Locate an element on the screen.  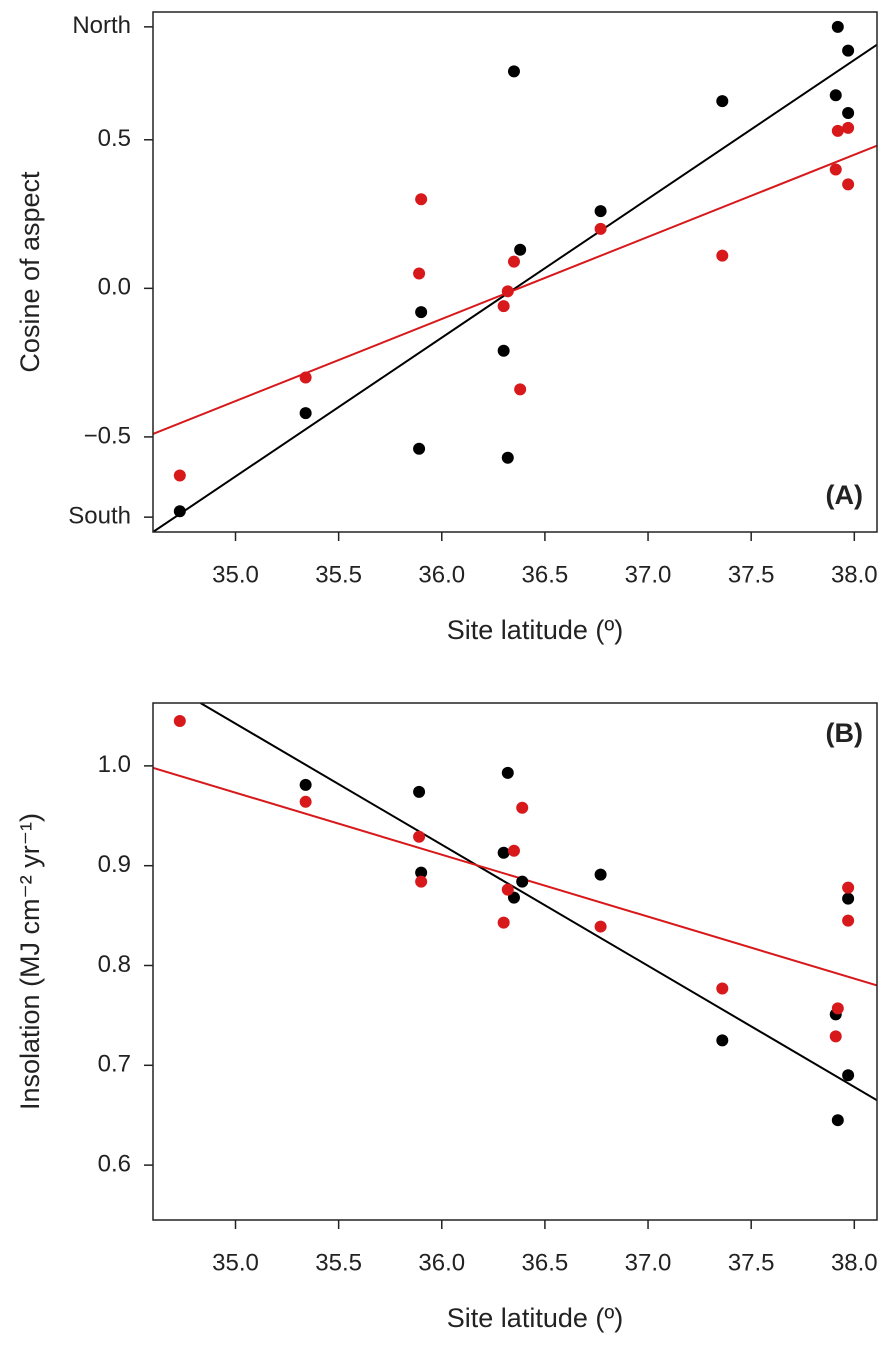
y-tick-label: North is located at coordinates (101, 25).